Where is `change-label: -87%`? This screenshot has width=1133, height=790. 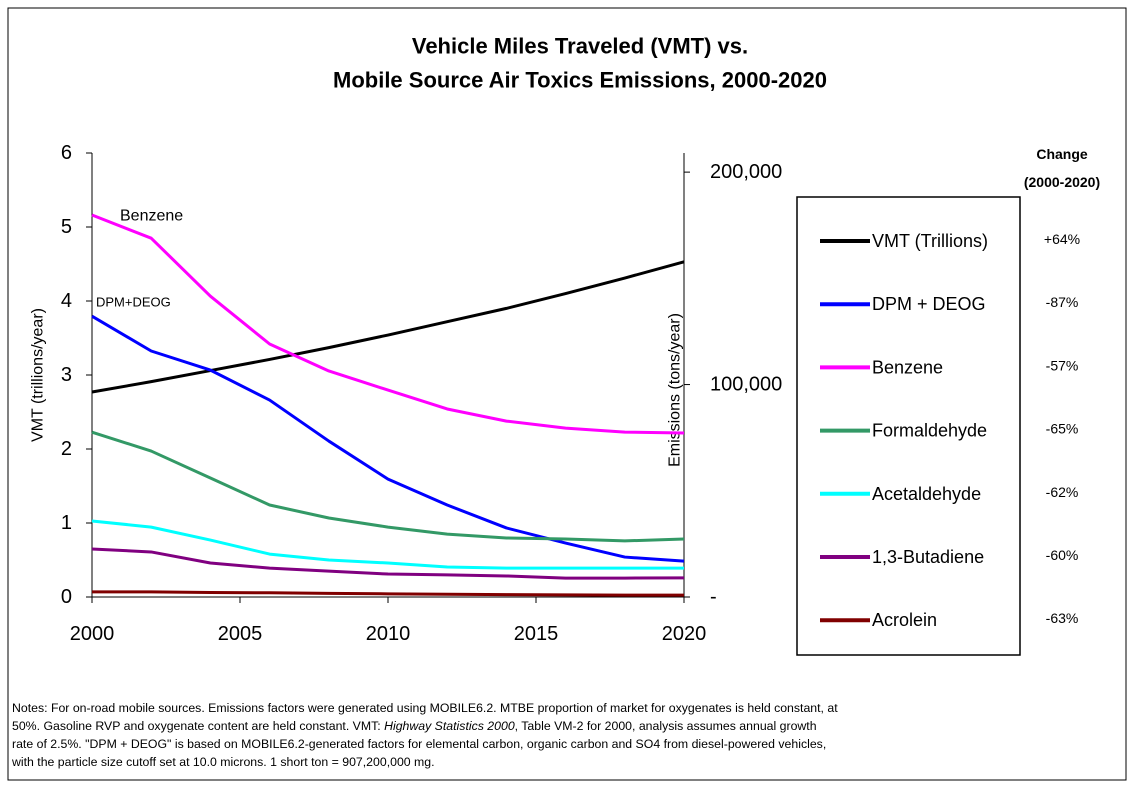 change-label: -87% is located at coordinates (1062, 302).